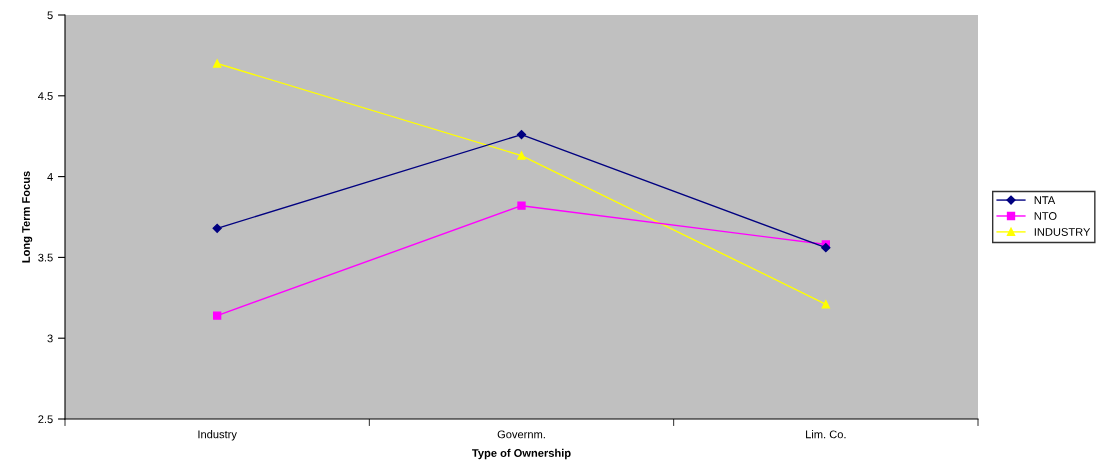 The image size is (1115, 466). I want to click on y-tick-label: 3, so click(50, 338).